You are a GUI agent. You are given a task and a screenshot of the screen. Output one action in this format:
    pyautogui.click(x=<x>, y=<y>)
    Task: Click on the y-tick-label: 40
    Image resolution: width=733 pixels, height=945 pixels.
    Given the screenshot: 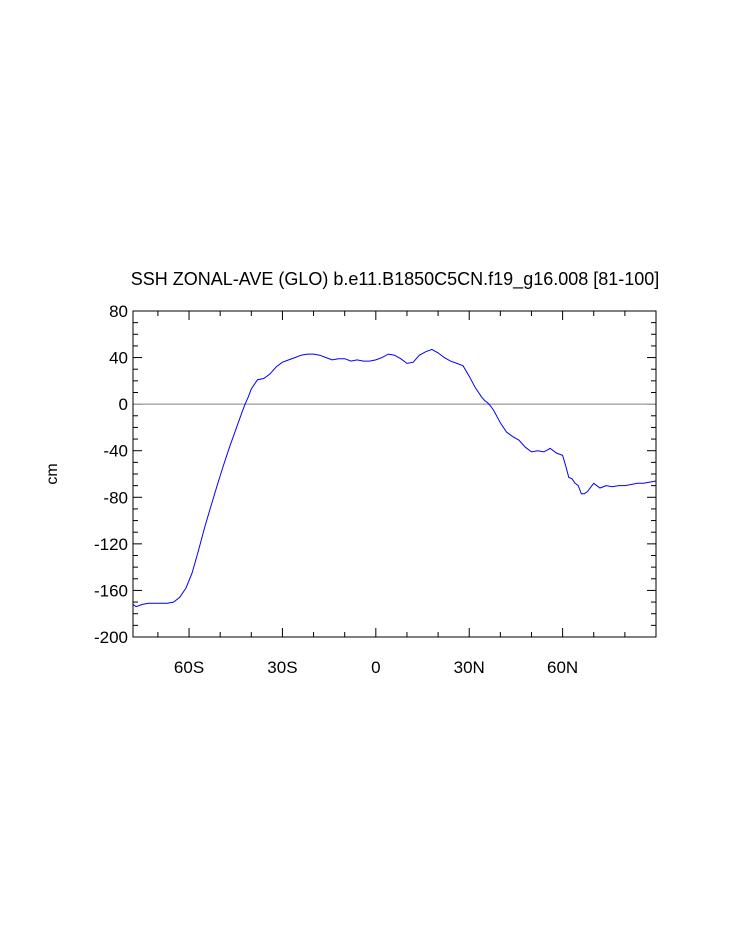 What is the action you would take?
    pyautogui.click(x=118, y=358)
    